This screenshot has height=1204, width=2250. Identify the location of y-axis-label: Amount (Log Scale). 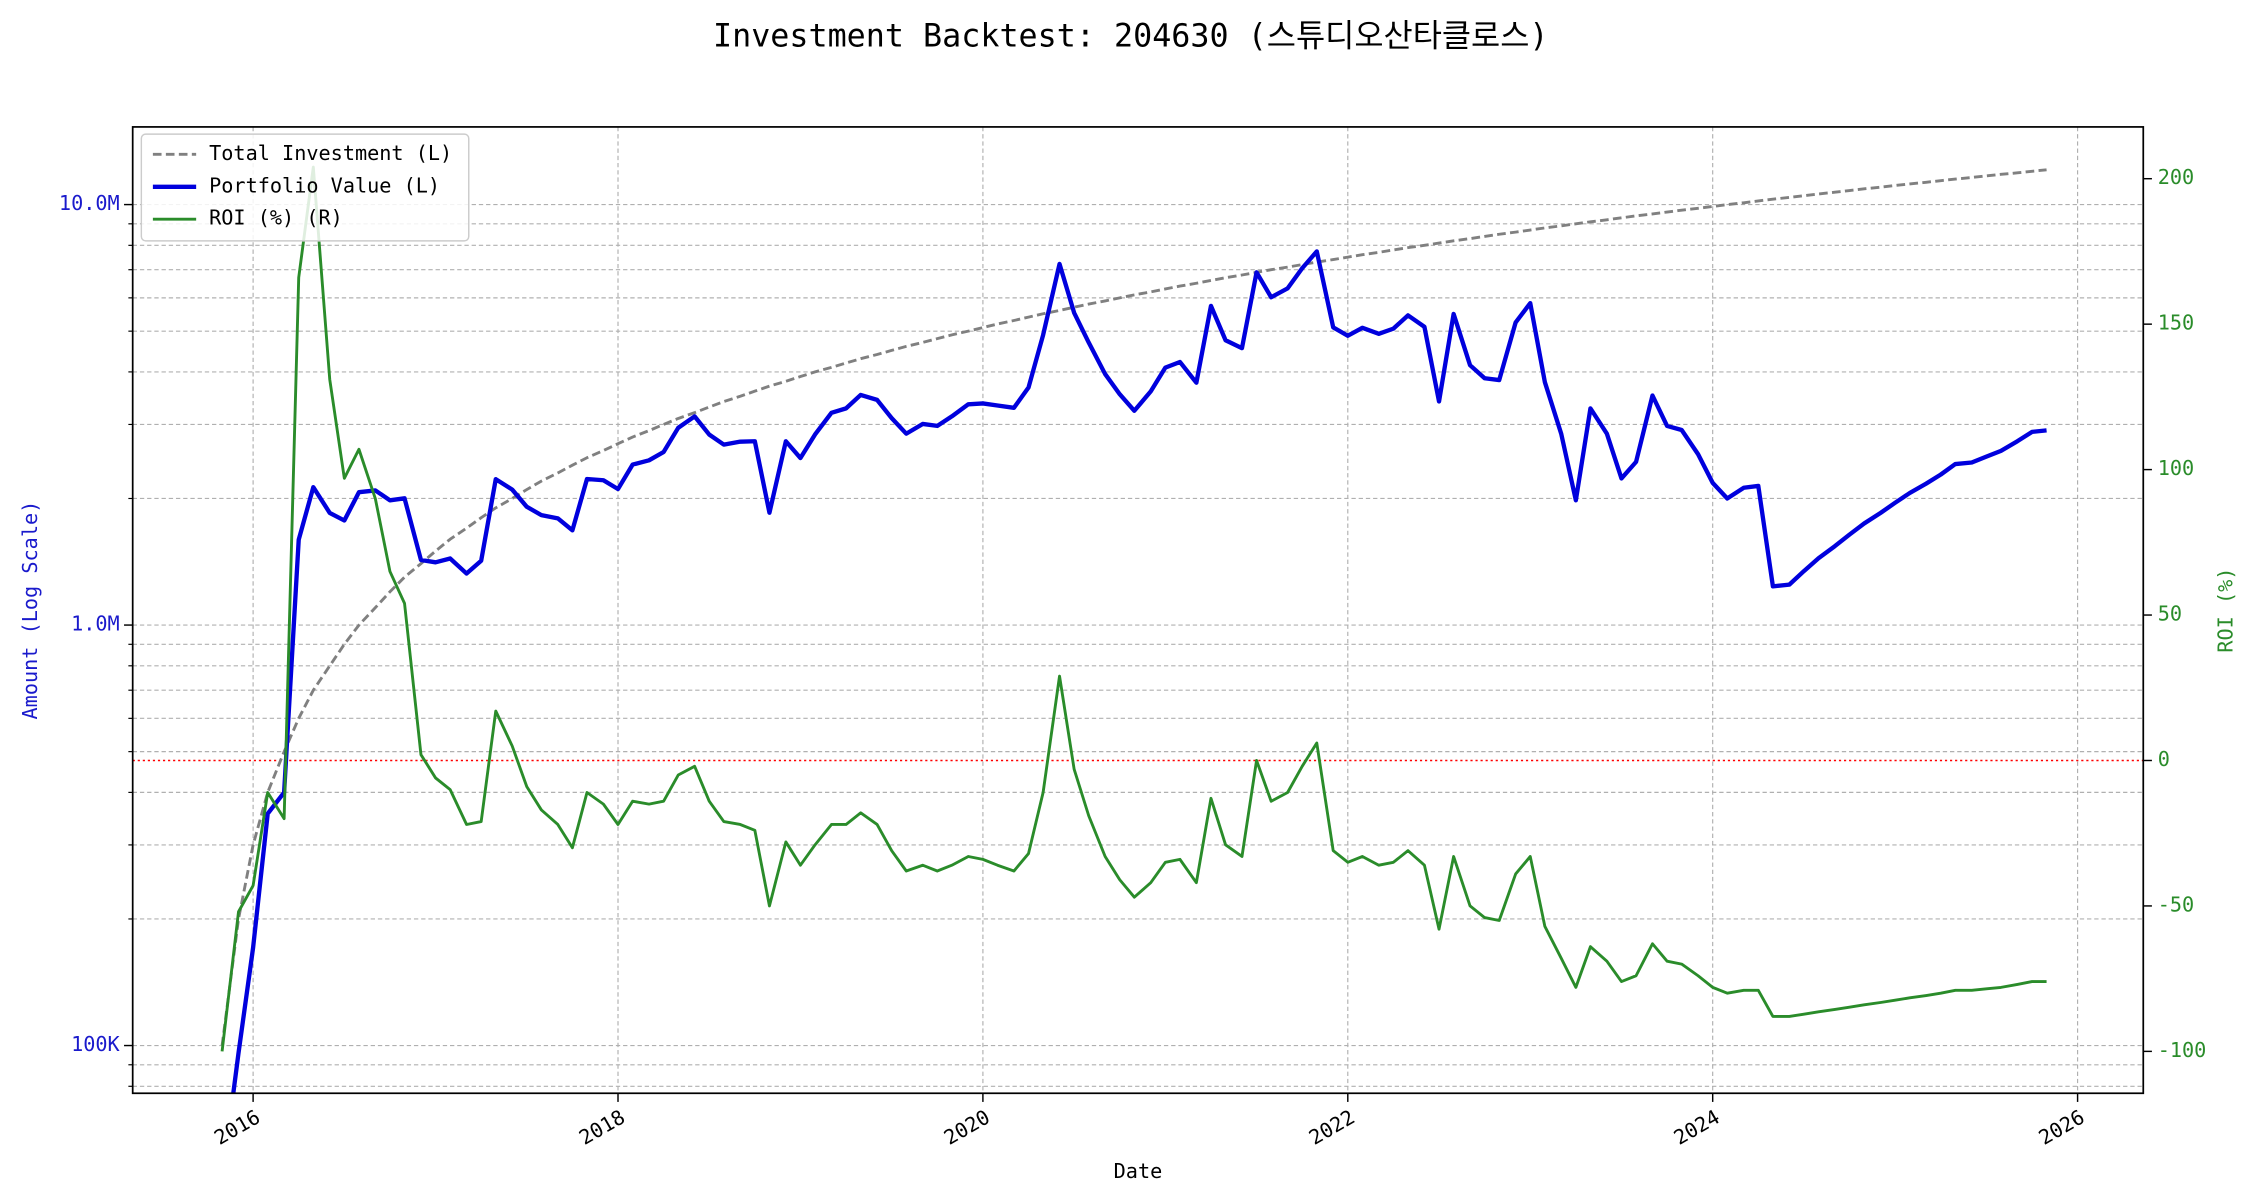
(30, 610).